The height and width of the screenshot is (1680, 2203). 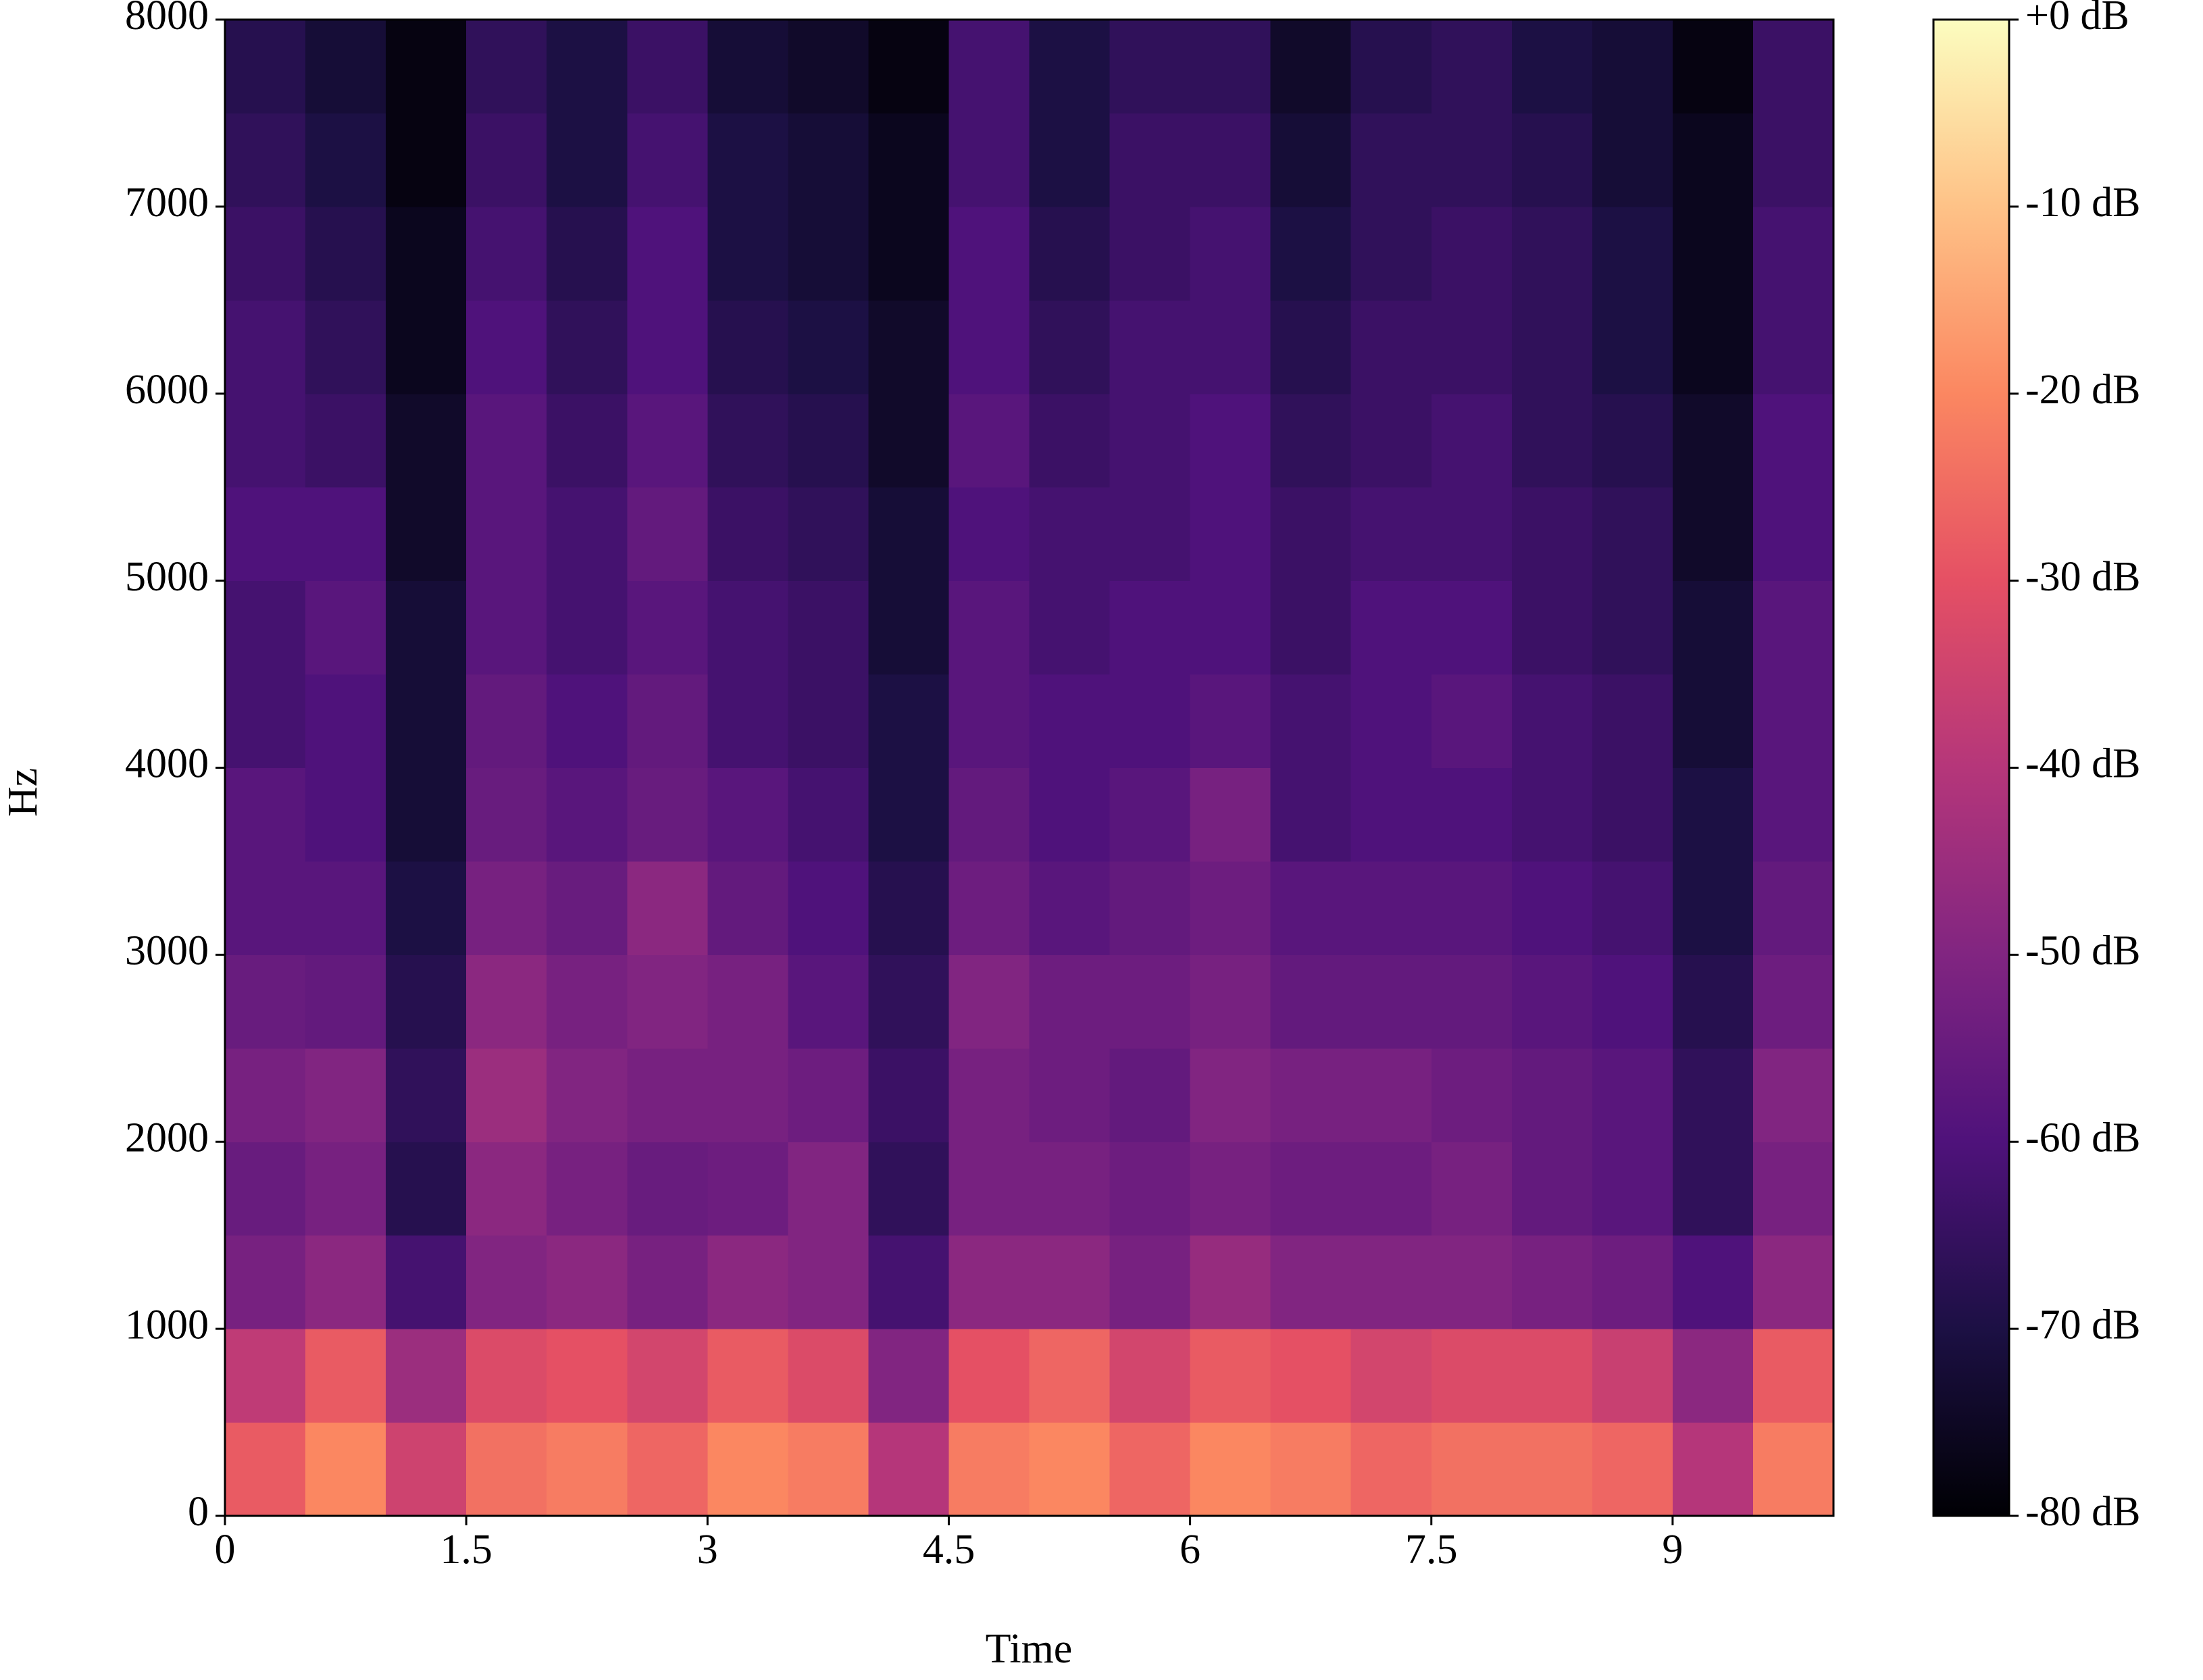 What do you see at coordinates (466, 1550) in the screenshot?
I see `x-tick-label: 1.5` at bounding box center [466, 1550].